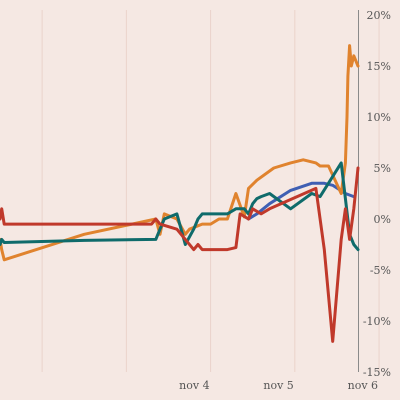 This screenshot has height=400, width=400. Describe the element at coordinates (380, 270) in the screenshot. I see `y-tick-label: -5%` at that location.